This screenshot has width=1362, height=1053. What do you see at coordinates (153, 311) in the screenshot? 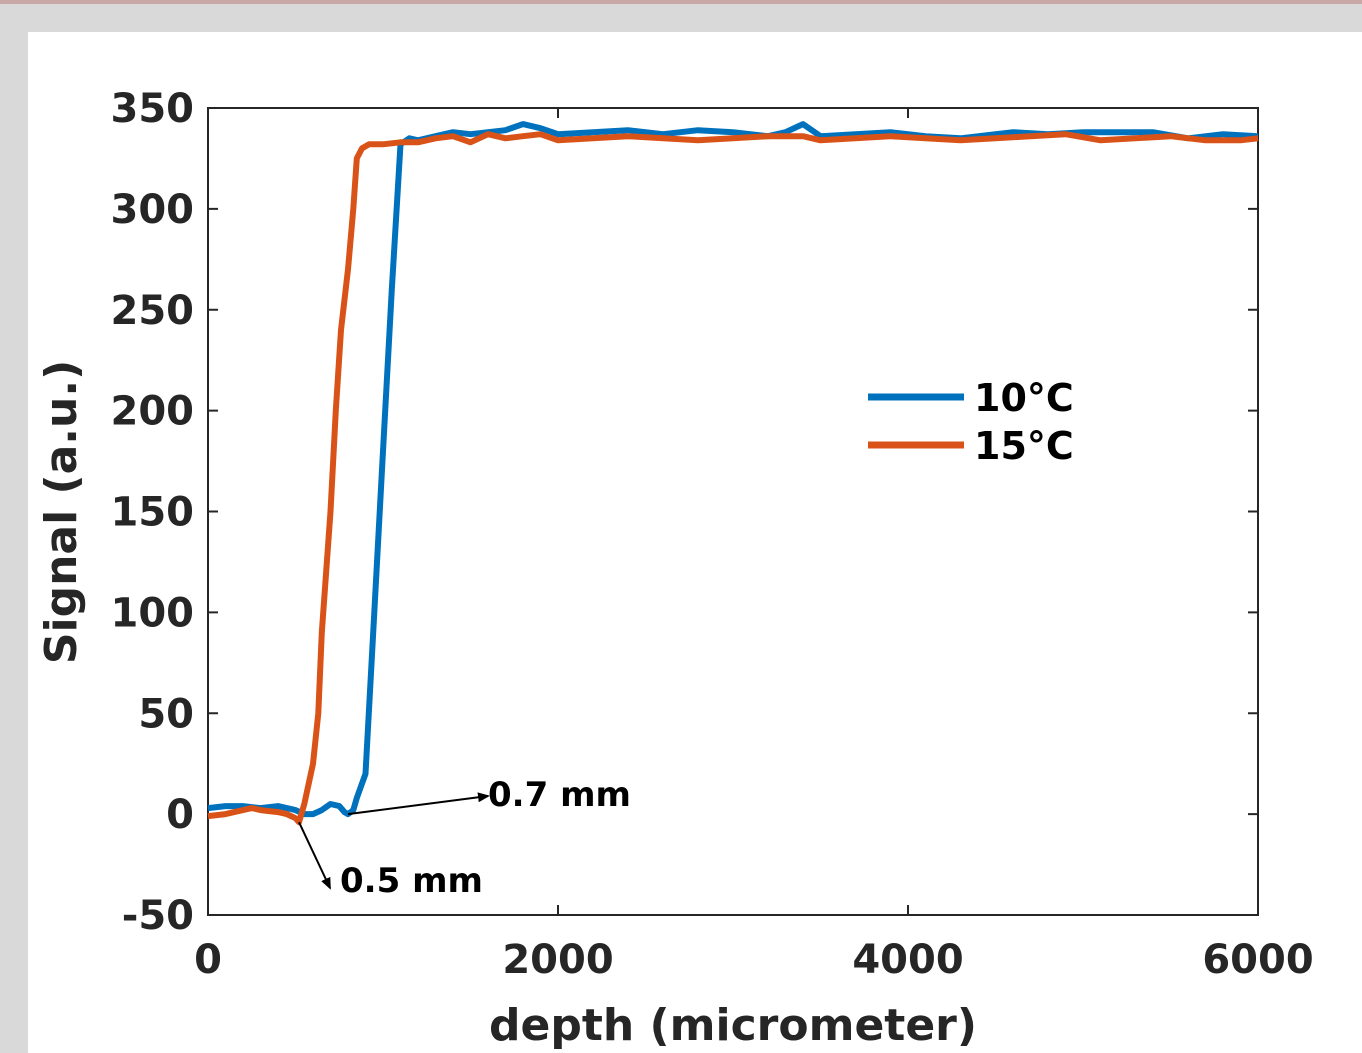
I see `y-tick-label: 250` at bounding box center [153, 311].